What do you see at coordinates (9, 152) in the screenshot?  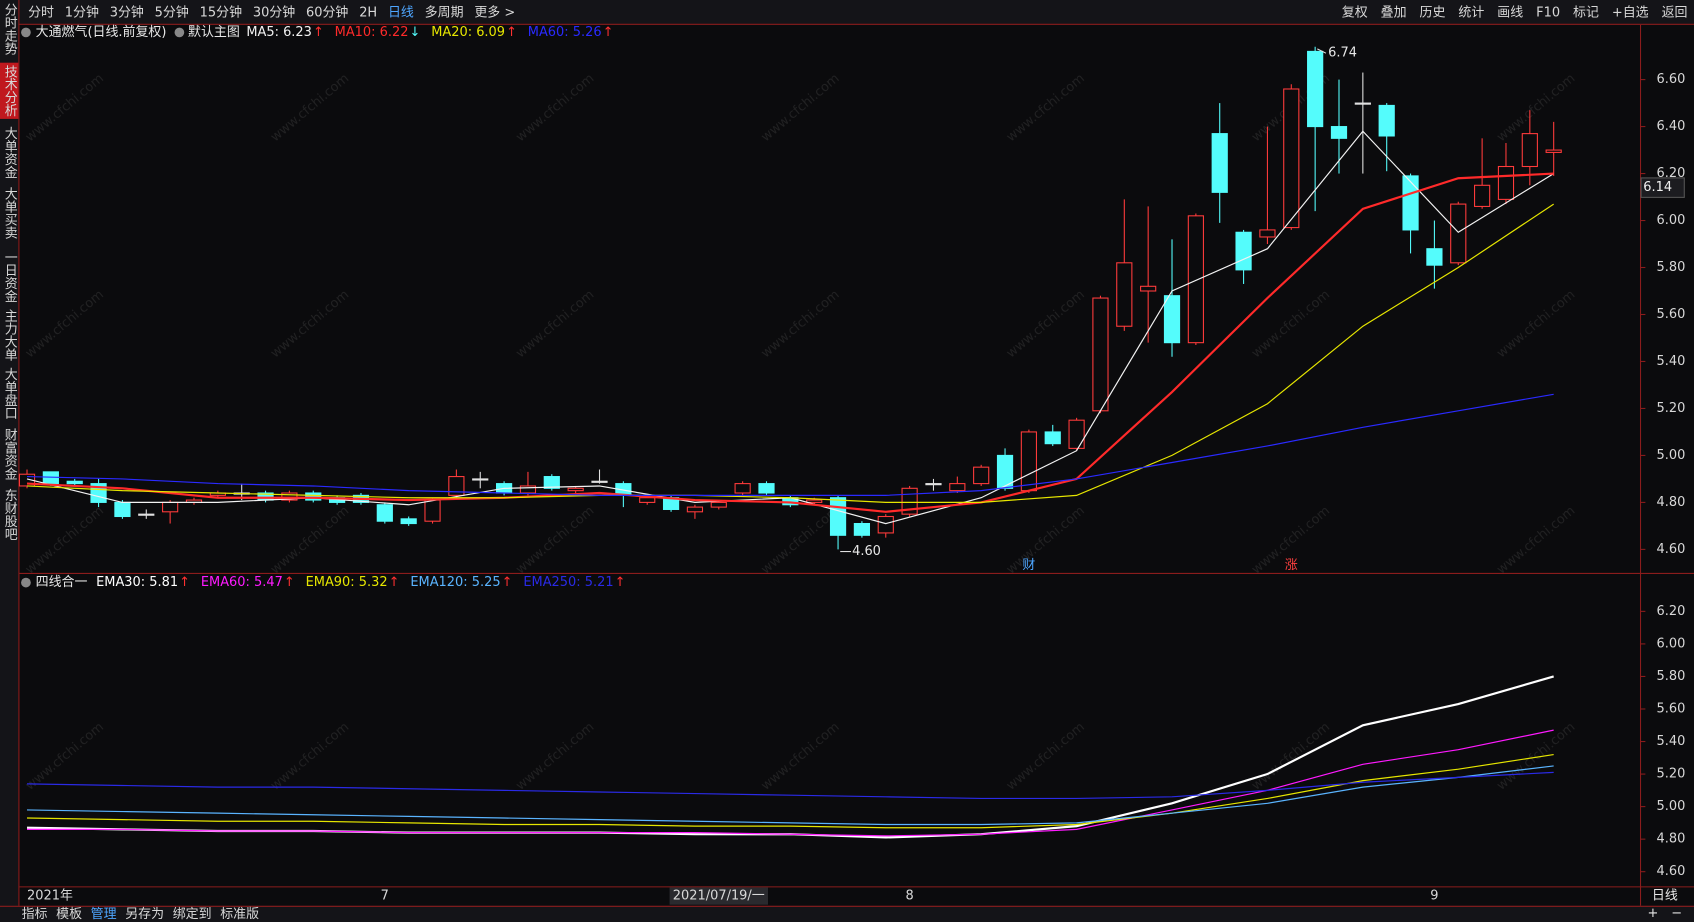 I see `sidebar-tab: 大单资金` at bounding box center [9, 152].